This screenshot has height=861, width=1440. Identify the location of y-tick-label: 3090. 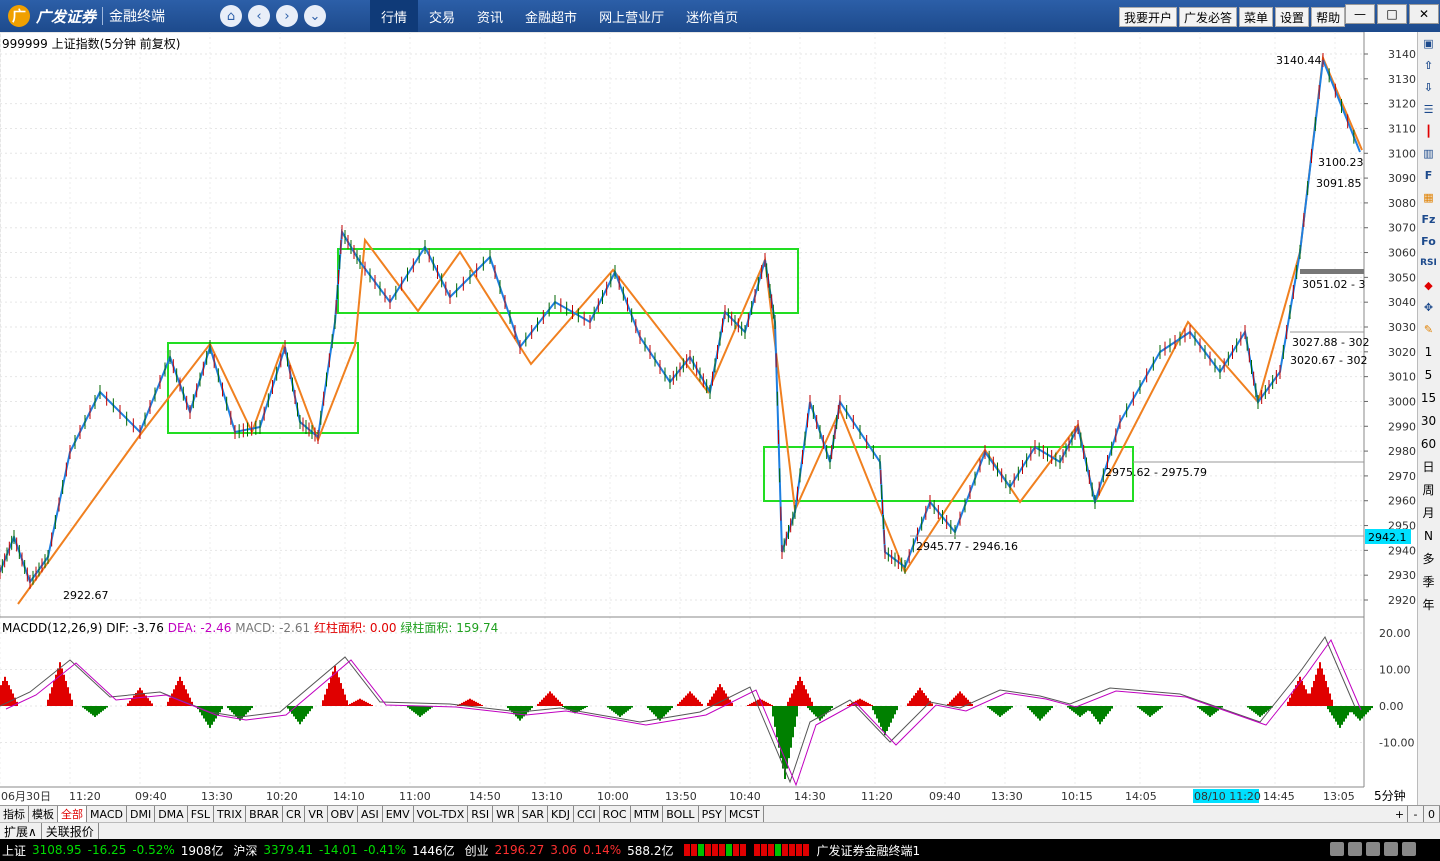
(1402, 178).